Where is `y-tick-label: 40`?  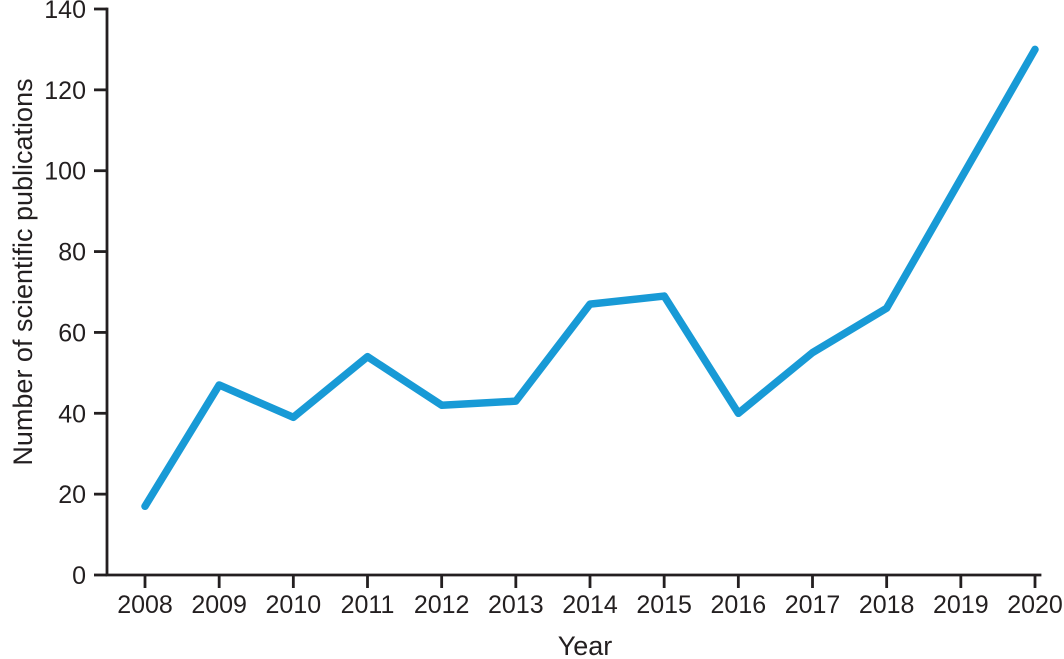 y-tick-label: 40 is located at coordinates (72, 414).